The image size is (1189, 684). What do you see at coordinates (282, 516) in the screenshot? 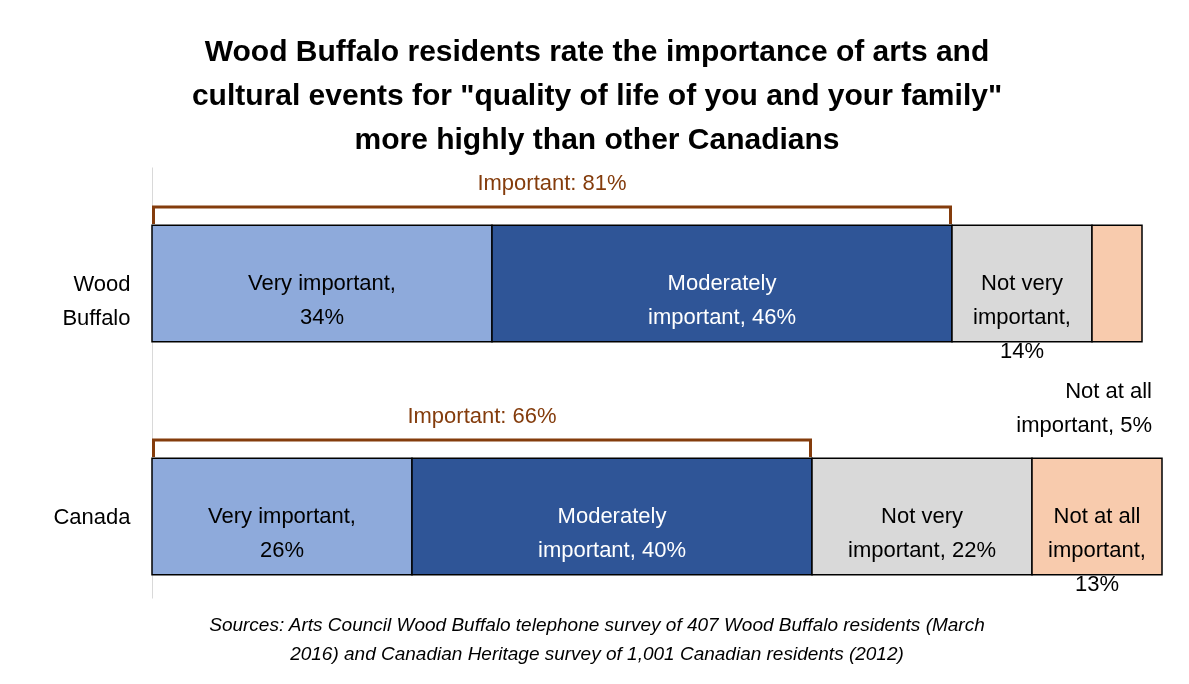
I see `series-label: Very important,` at bounding box center [282, 516].